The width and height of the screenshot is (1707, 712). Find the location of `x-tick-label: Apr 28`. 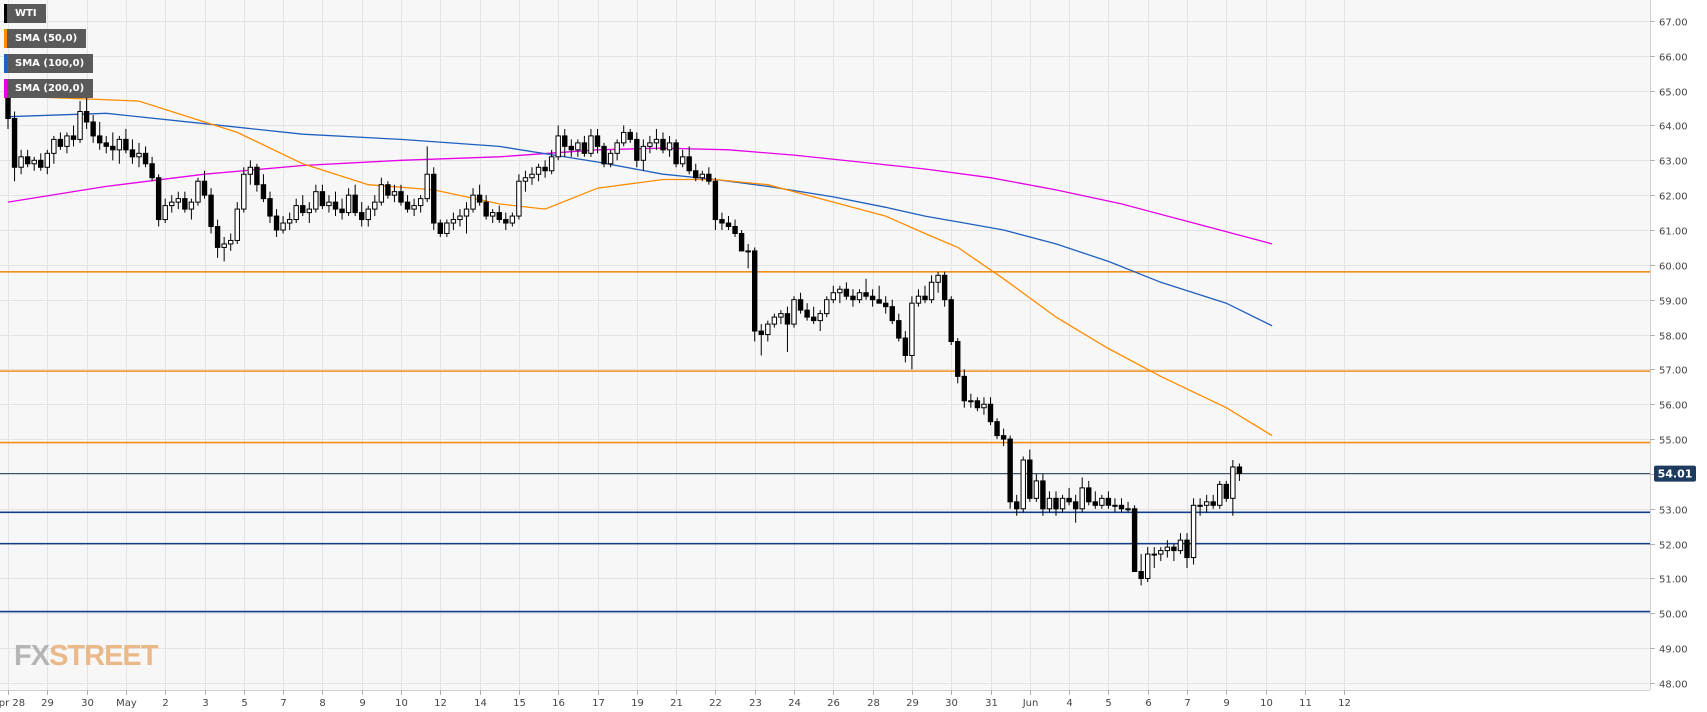

x-tick-label: Apr 28 is located at coordinates (12, 703).